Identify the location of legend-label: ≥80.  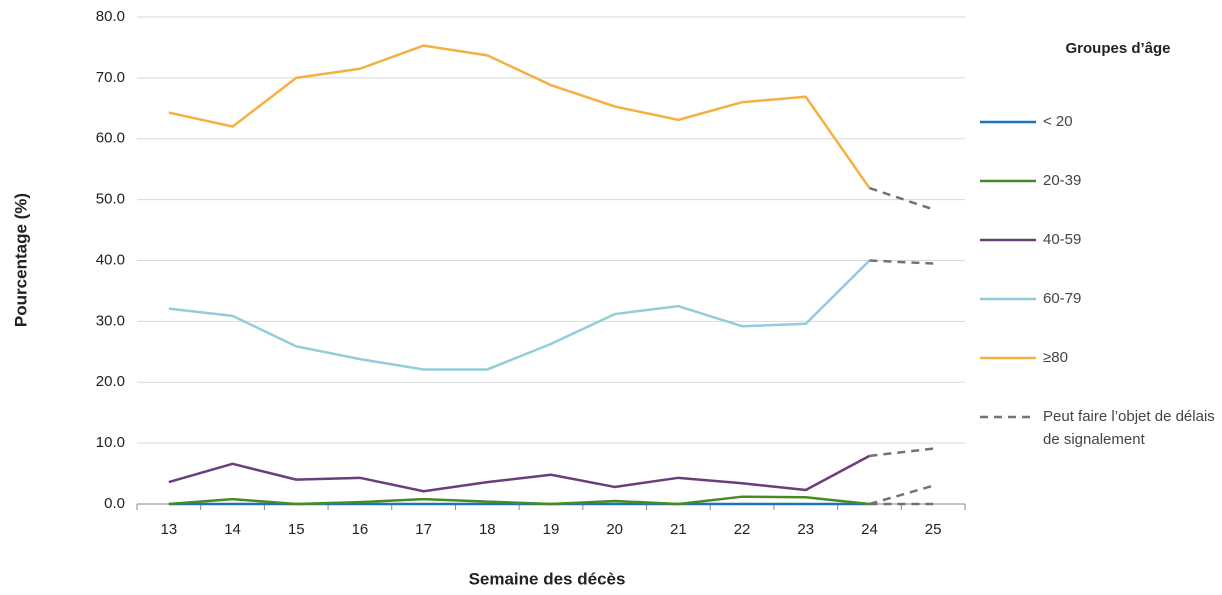
(1055, 357).